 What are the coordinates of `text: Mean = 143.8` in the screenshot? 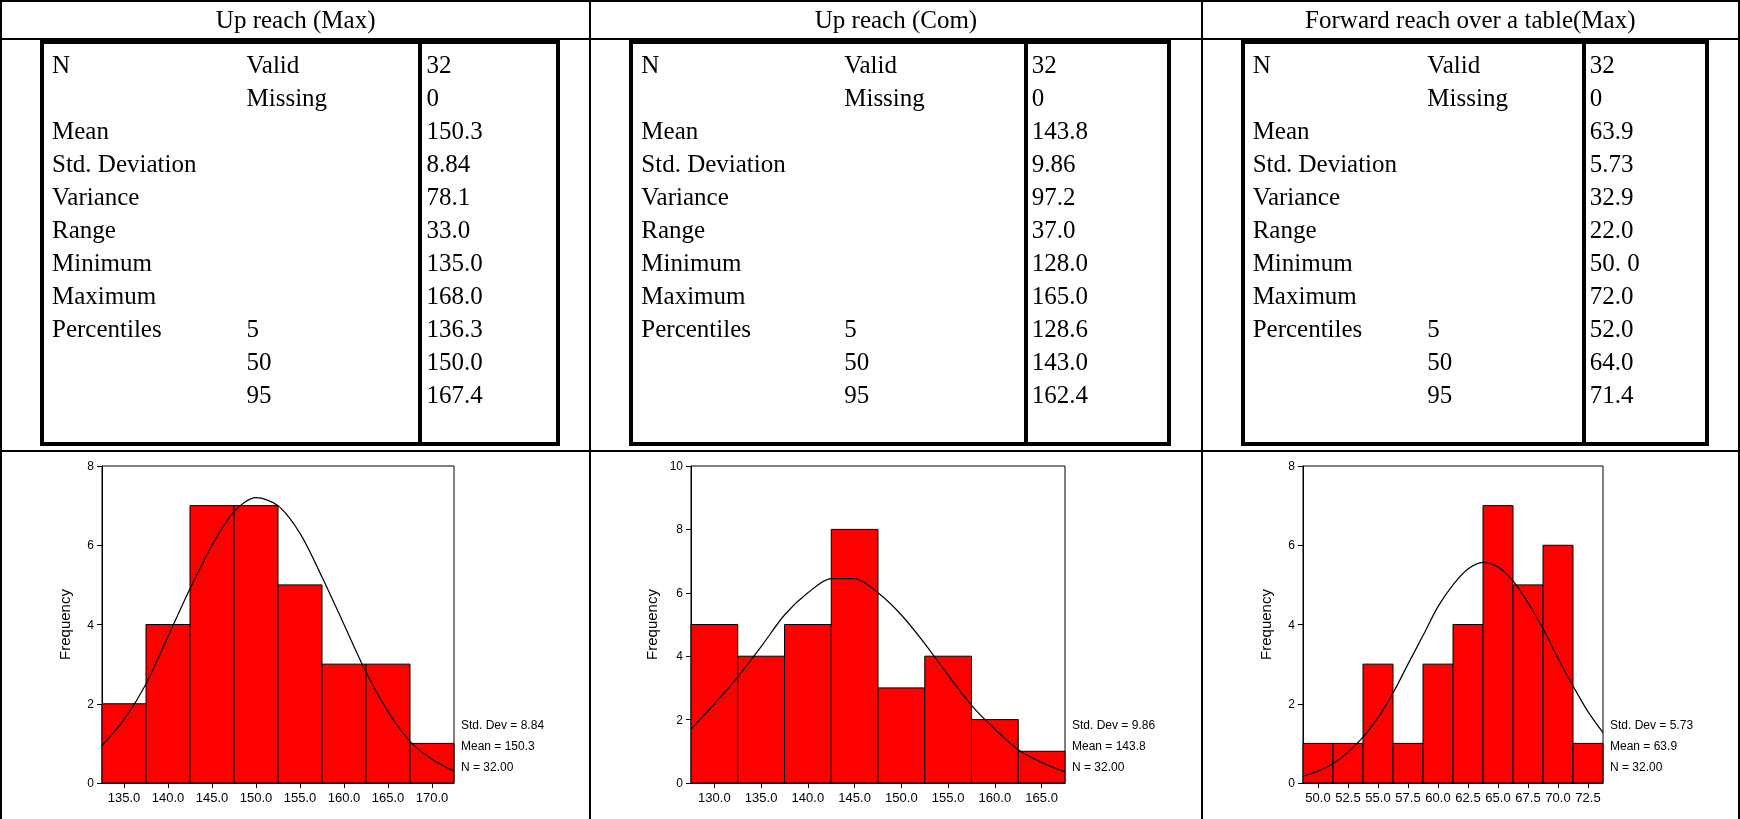 It's located at (1109, 746).